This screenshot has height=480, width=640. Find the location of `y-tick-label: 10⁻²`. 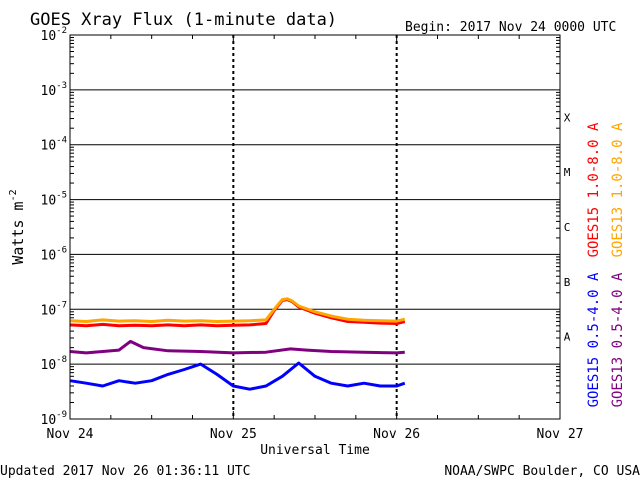

y-tick-label: 10⁻² is located at coordinates (54, 35).